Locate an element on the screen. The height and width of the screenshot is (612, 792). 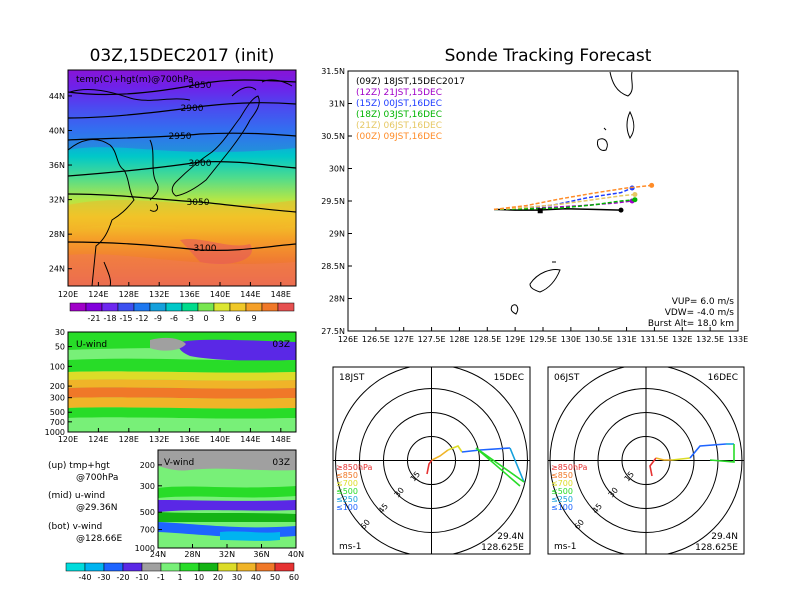
uwind-label: U-wind is located at coordinates (91, 345).